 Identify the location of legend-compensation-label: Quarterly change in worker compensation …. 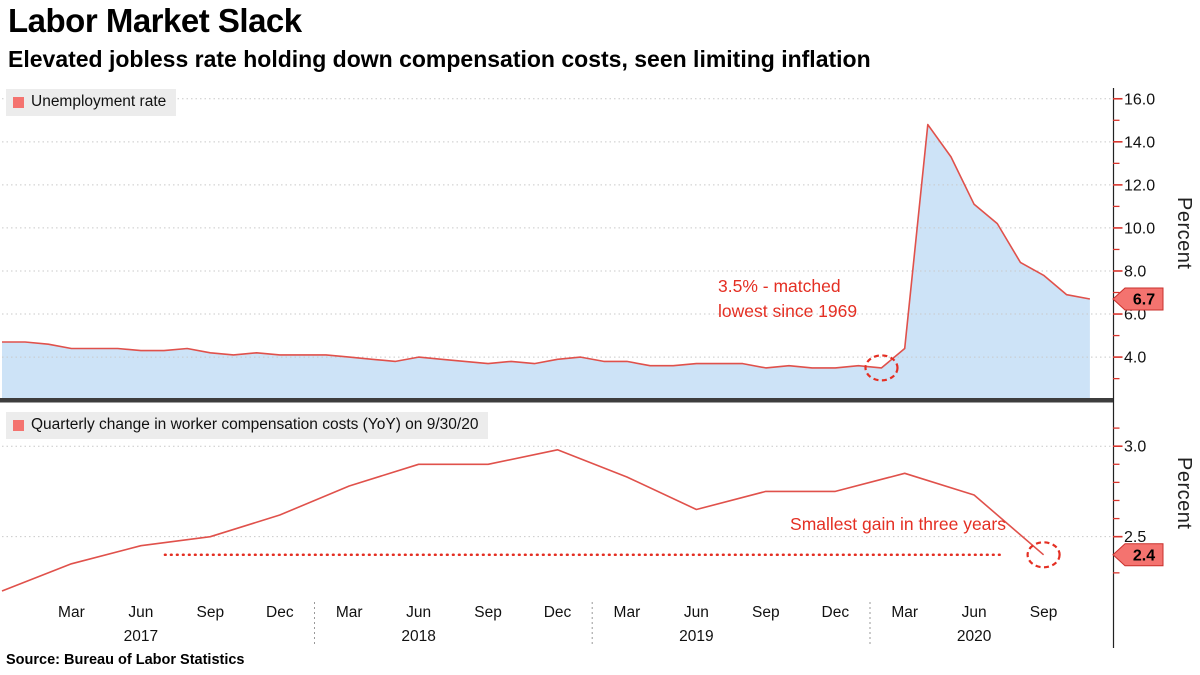
(255, 424).